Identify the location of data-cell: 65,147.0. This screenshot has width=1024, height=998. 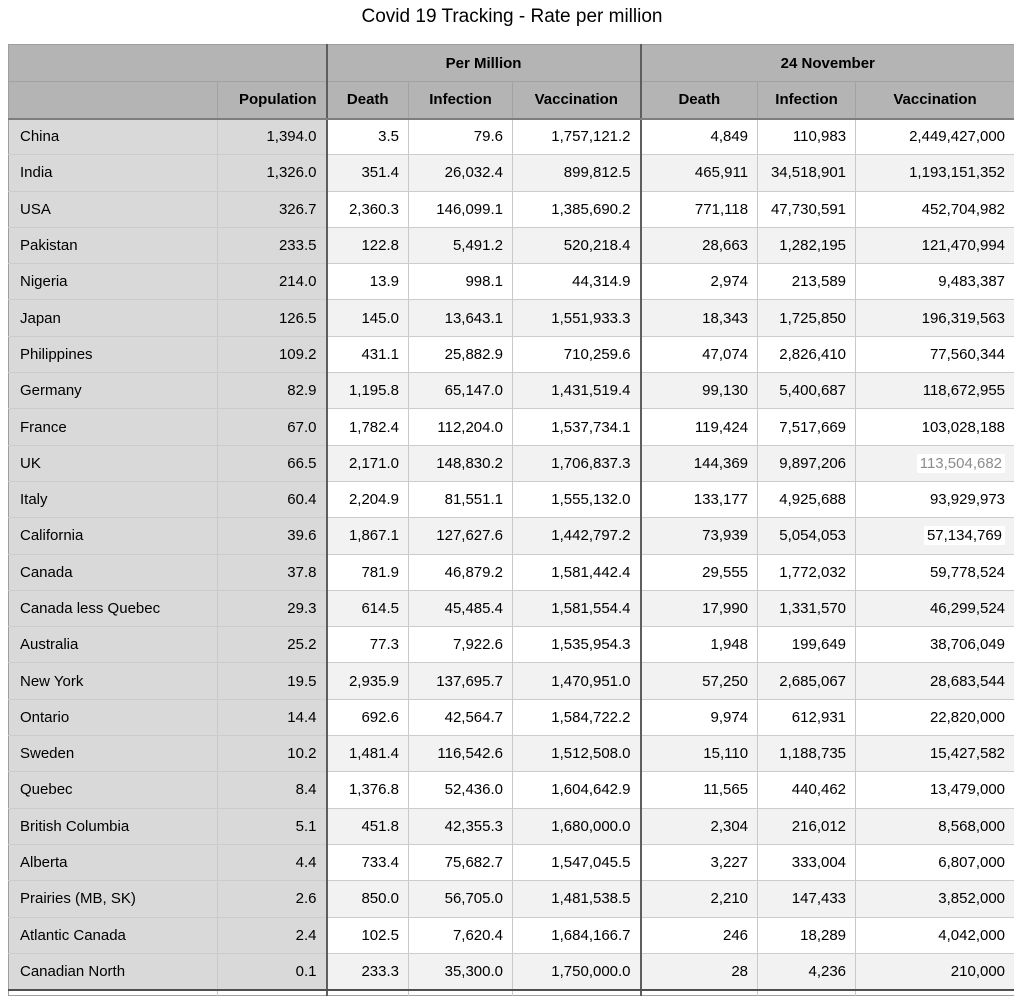
(460, 391).